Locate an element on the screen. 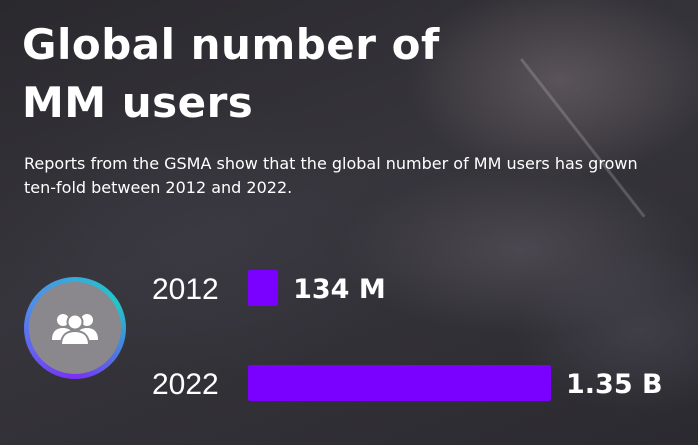 Image resolution: width=698 pixels, height=445 pixels. users-group-icon is located at coordinates (75, 329).